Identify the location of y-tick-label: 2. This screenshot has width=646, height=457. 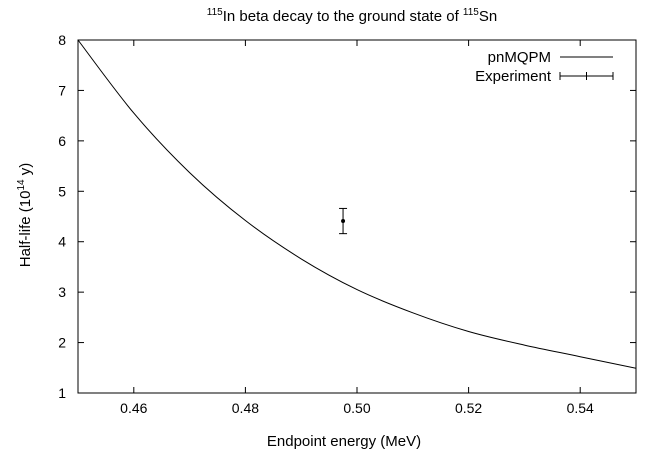
(62, 343).